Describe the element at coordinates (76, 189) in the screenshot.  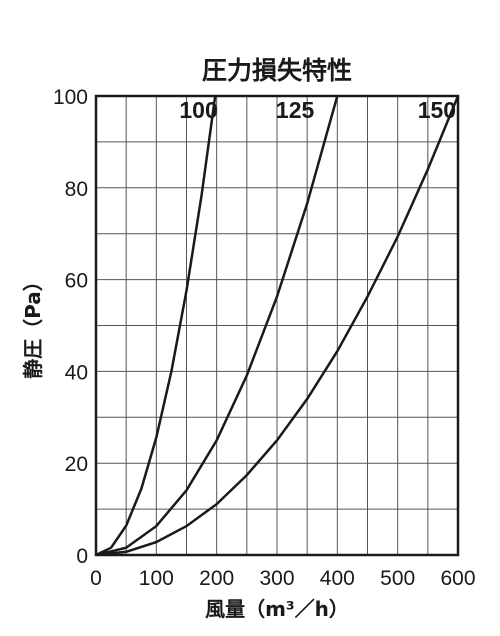
I see `y-tick-label: 80` at that location.